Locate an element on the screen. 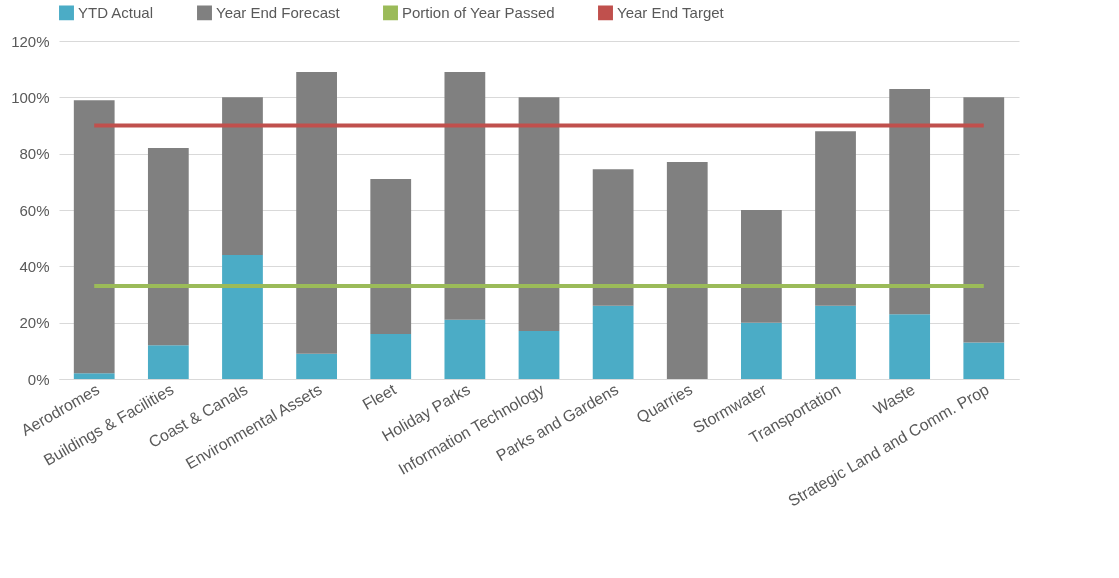 This screenshot has height=578, width=1119. y-tick-label: 0% is located at coordinates (38, 379).